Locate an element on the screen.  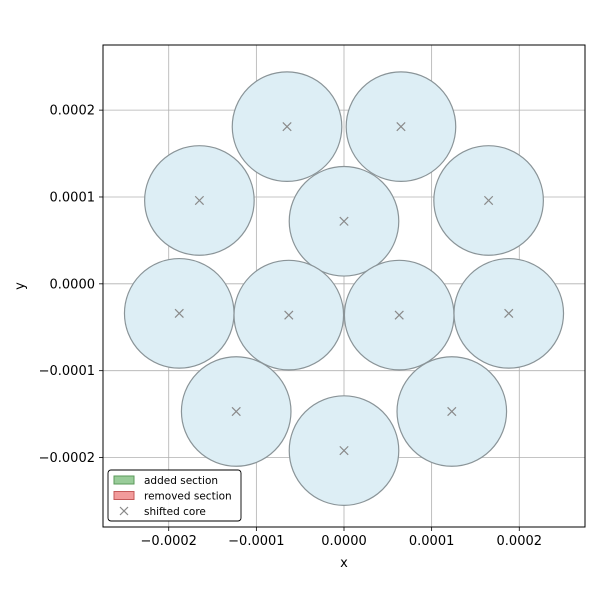
legend-box is located at coordinates (174, 495).